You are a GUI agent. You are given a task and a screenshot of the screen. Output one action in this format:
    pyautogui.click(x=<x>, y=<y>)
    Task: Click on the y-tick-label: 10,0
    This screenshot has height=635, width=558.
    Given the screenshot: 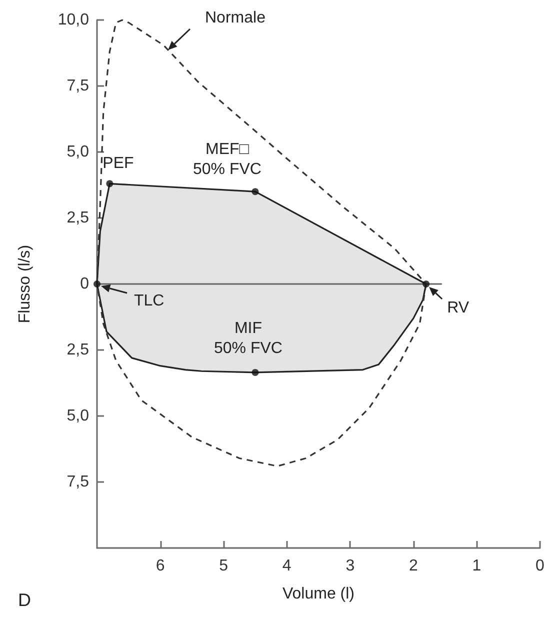 What is the action you would take?
    pyautogui.click(x=74, y=20)
    